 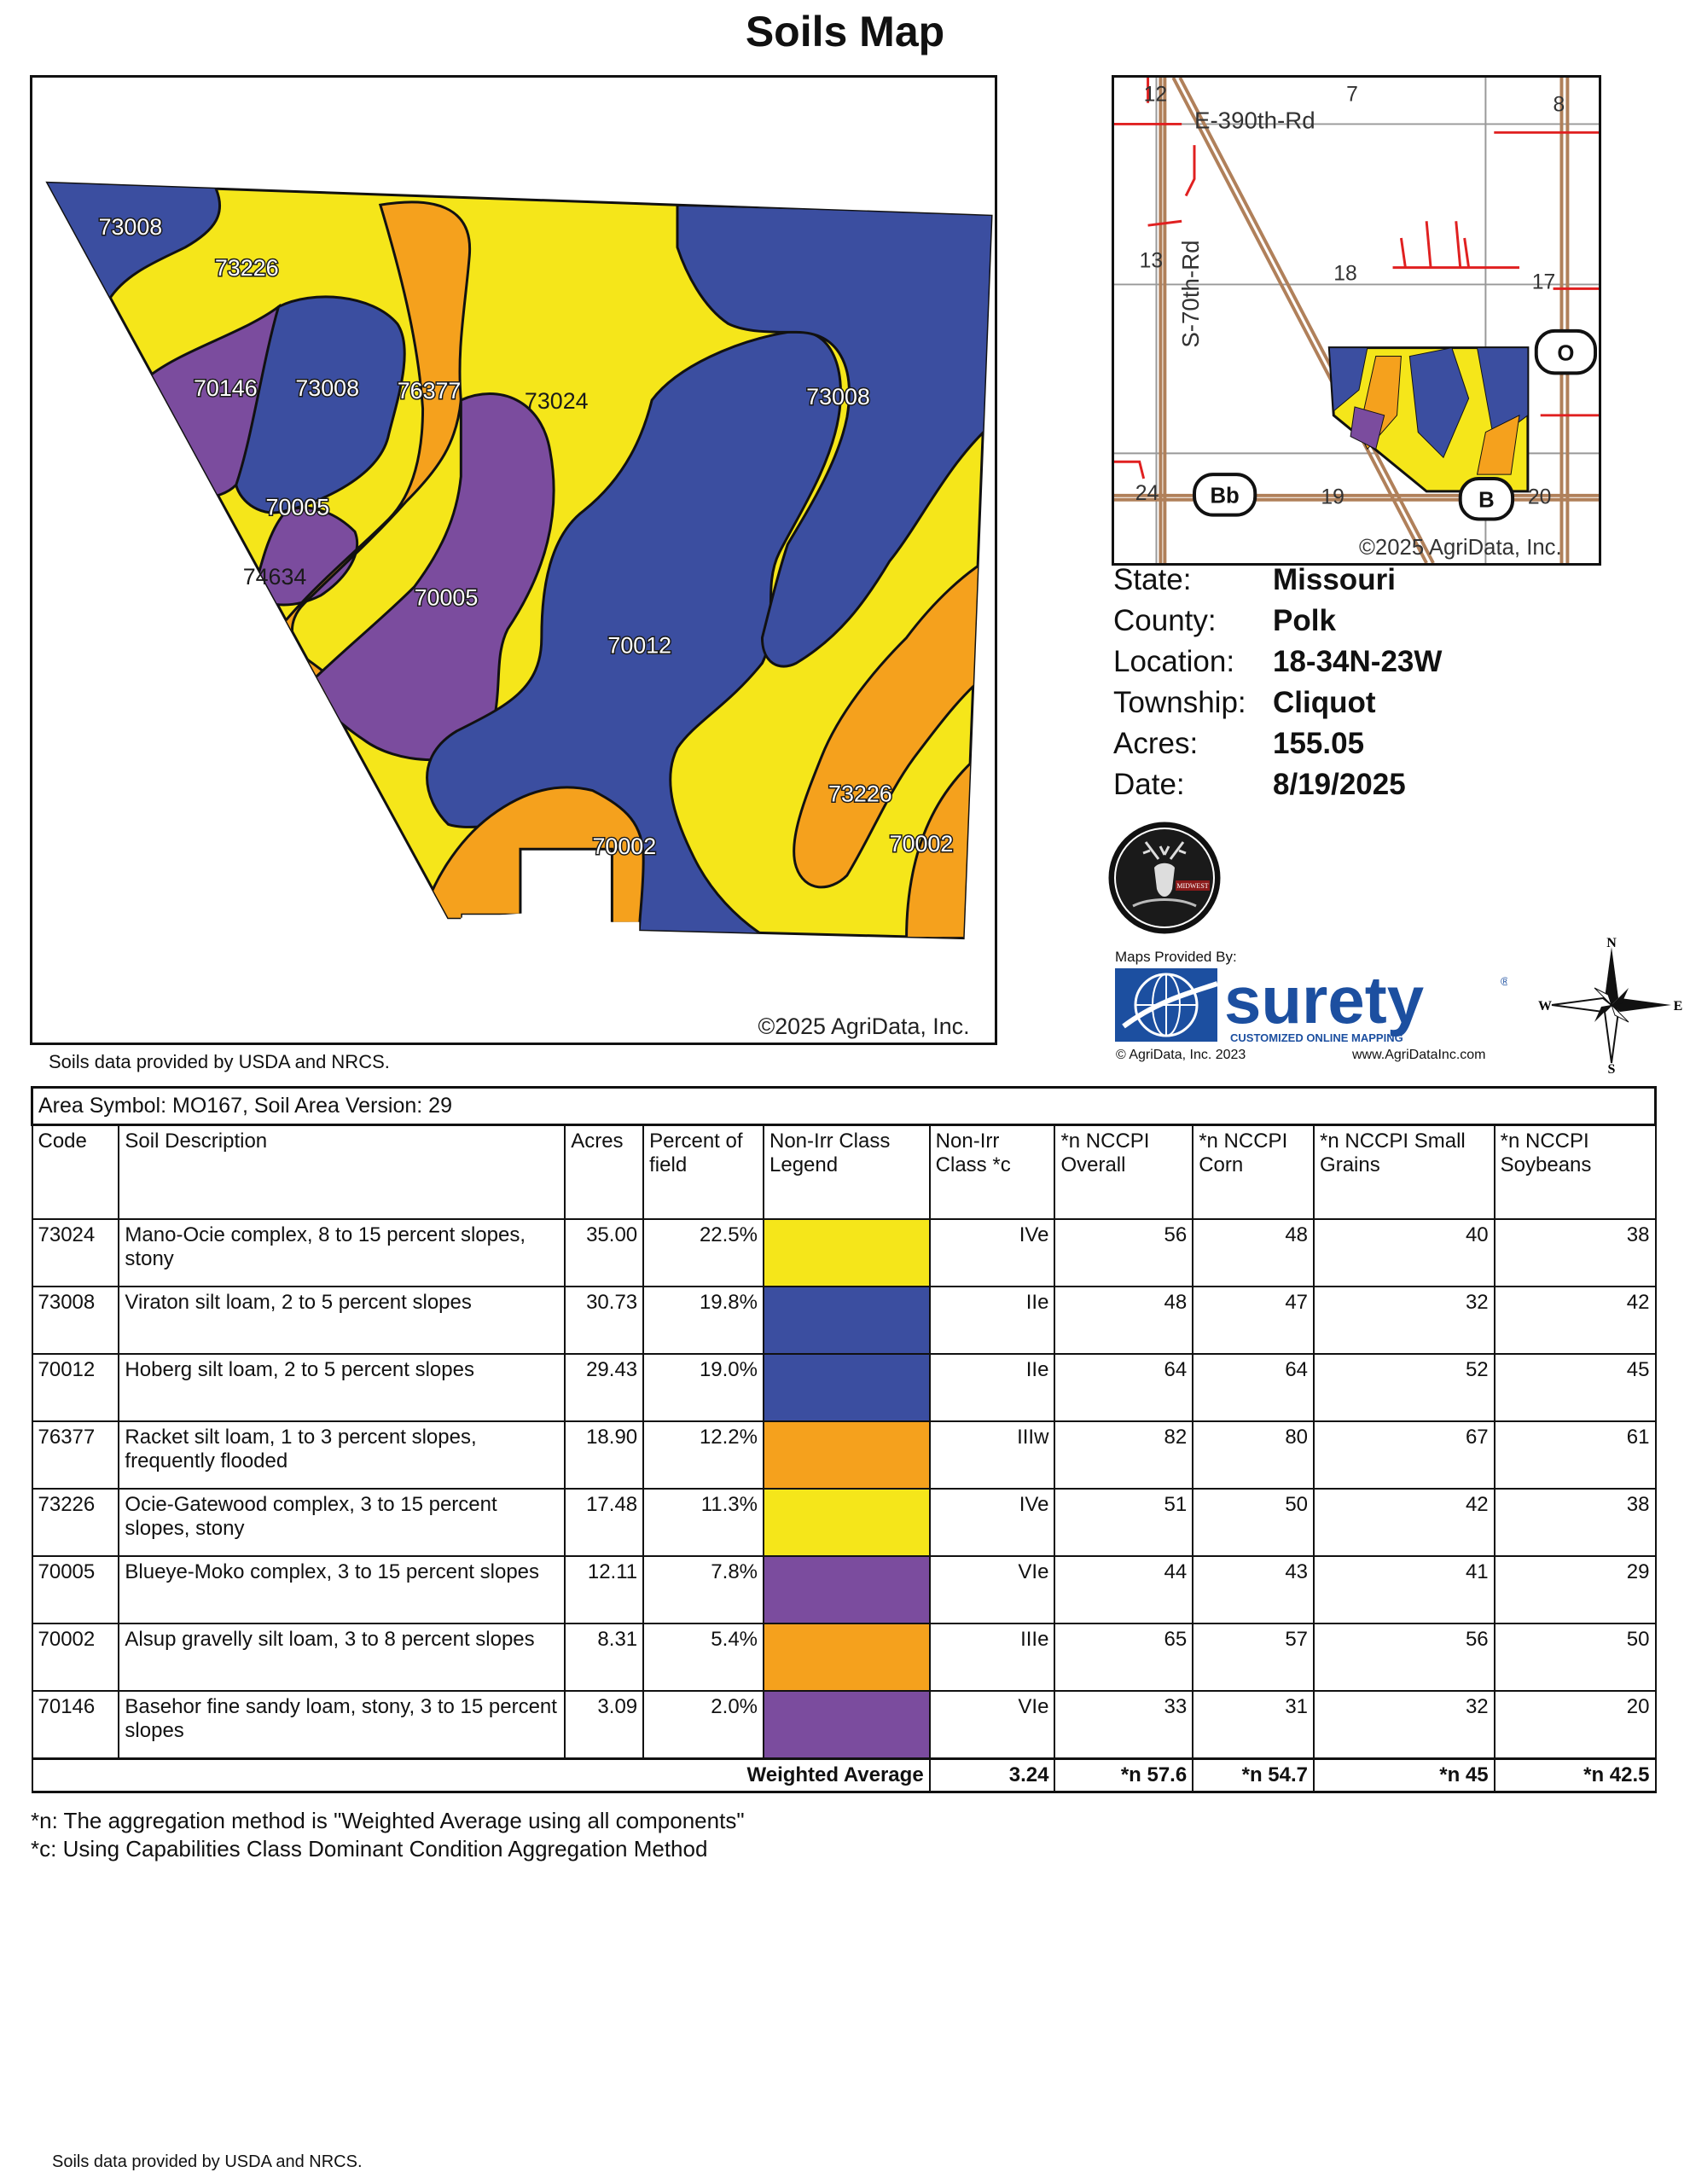 I want to click on nccpi-small-grains: 42, so click(x=1404, y=1523).